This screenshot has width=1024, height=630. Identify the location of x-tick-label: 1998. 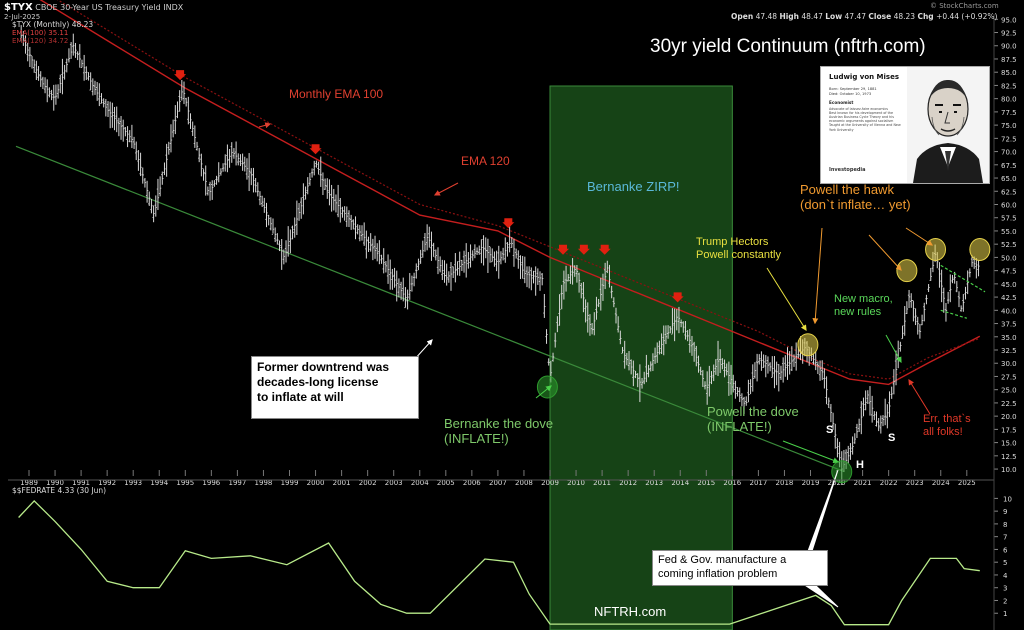
(264, 483).